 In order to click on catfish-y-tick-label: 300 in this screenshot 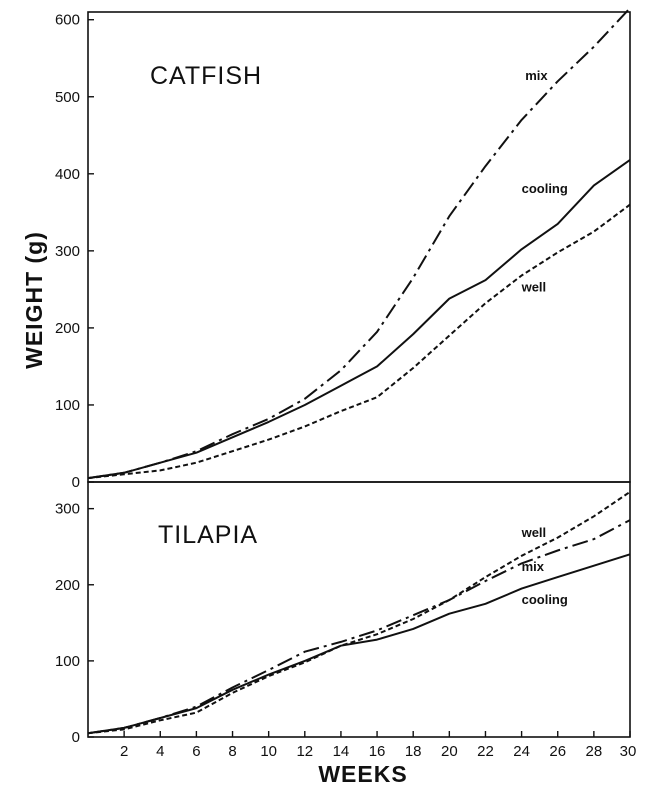, I will do `click(67, 251)`.